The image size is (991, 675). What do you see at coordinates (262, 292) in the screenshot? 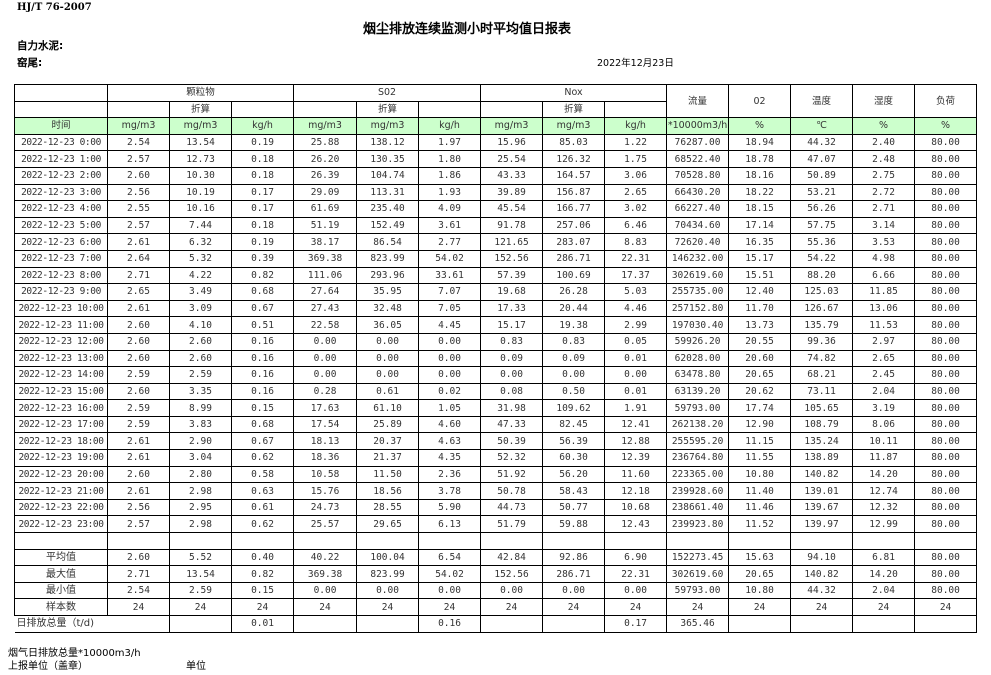
I see `value-cell: 0.68` at bounding box center [262, 292].